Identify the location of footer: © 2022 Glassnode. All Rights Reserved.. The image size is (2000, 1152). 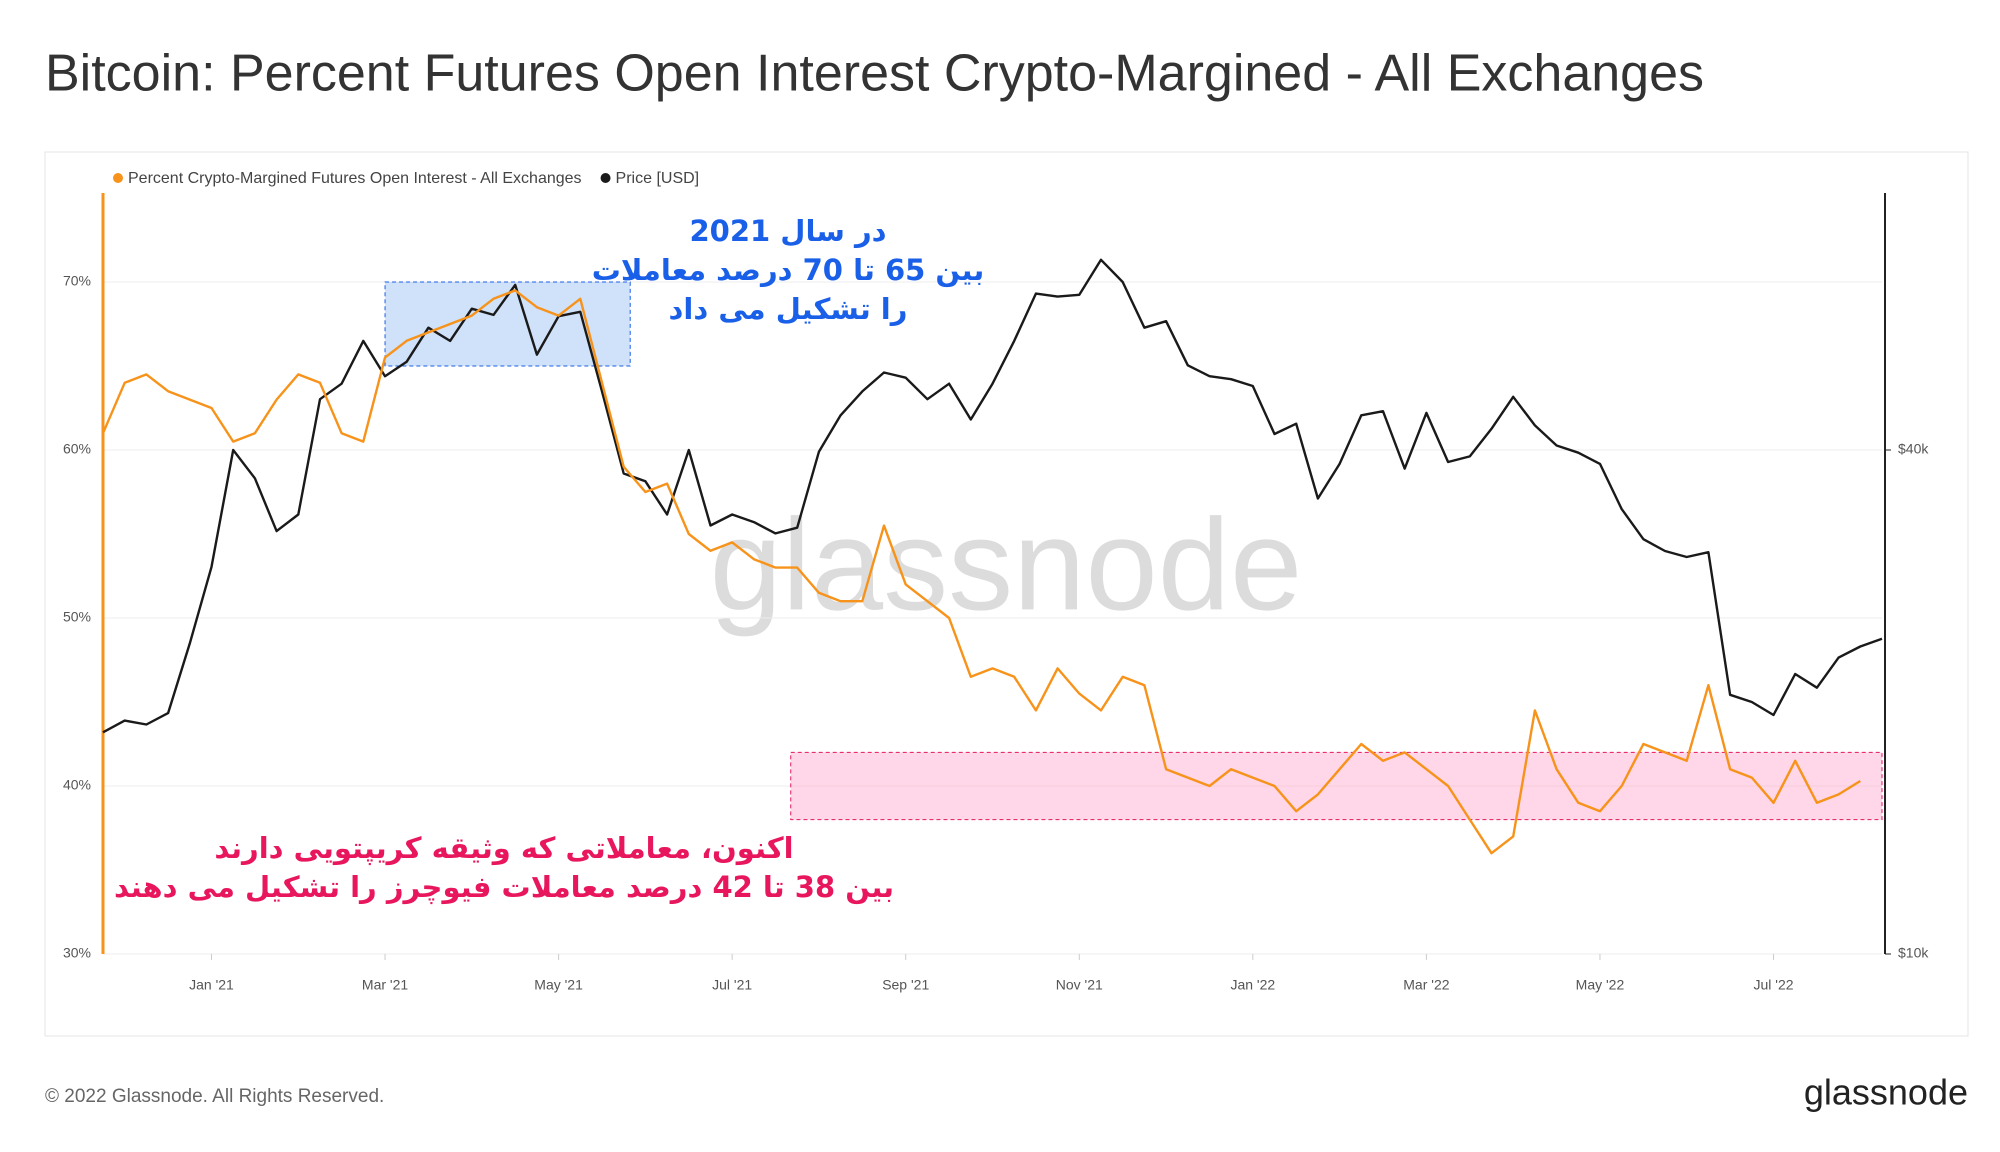
(214, 1096).